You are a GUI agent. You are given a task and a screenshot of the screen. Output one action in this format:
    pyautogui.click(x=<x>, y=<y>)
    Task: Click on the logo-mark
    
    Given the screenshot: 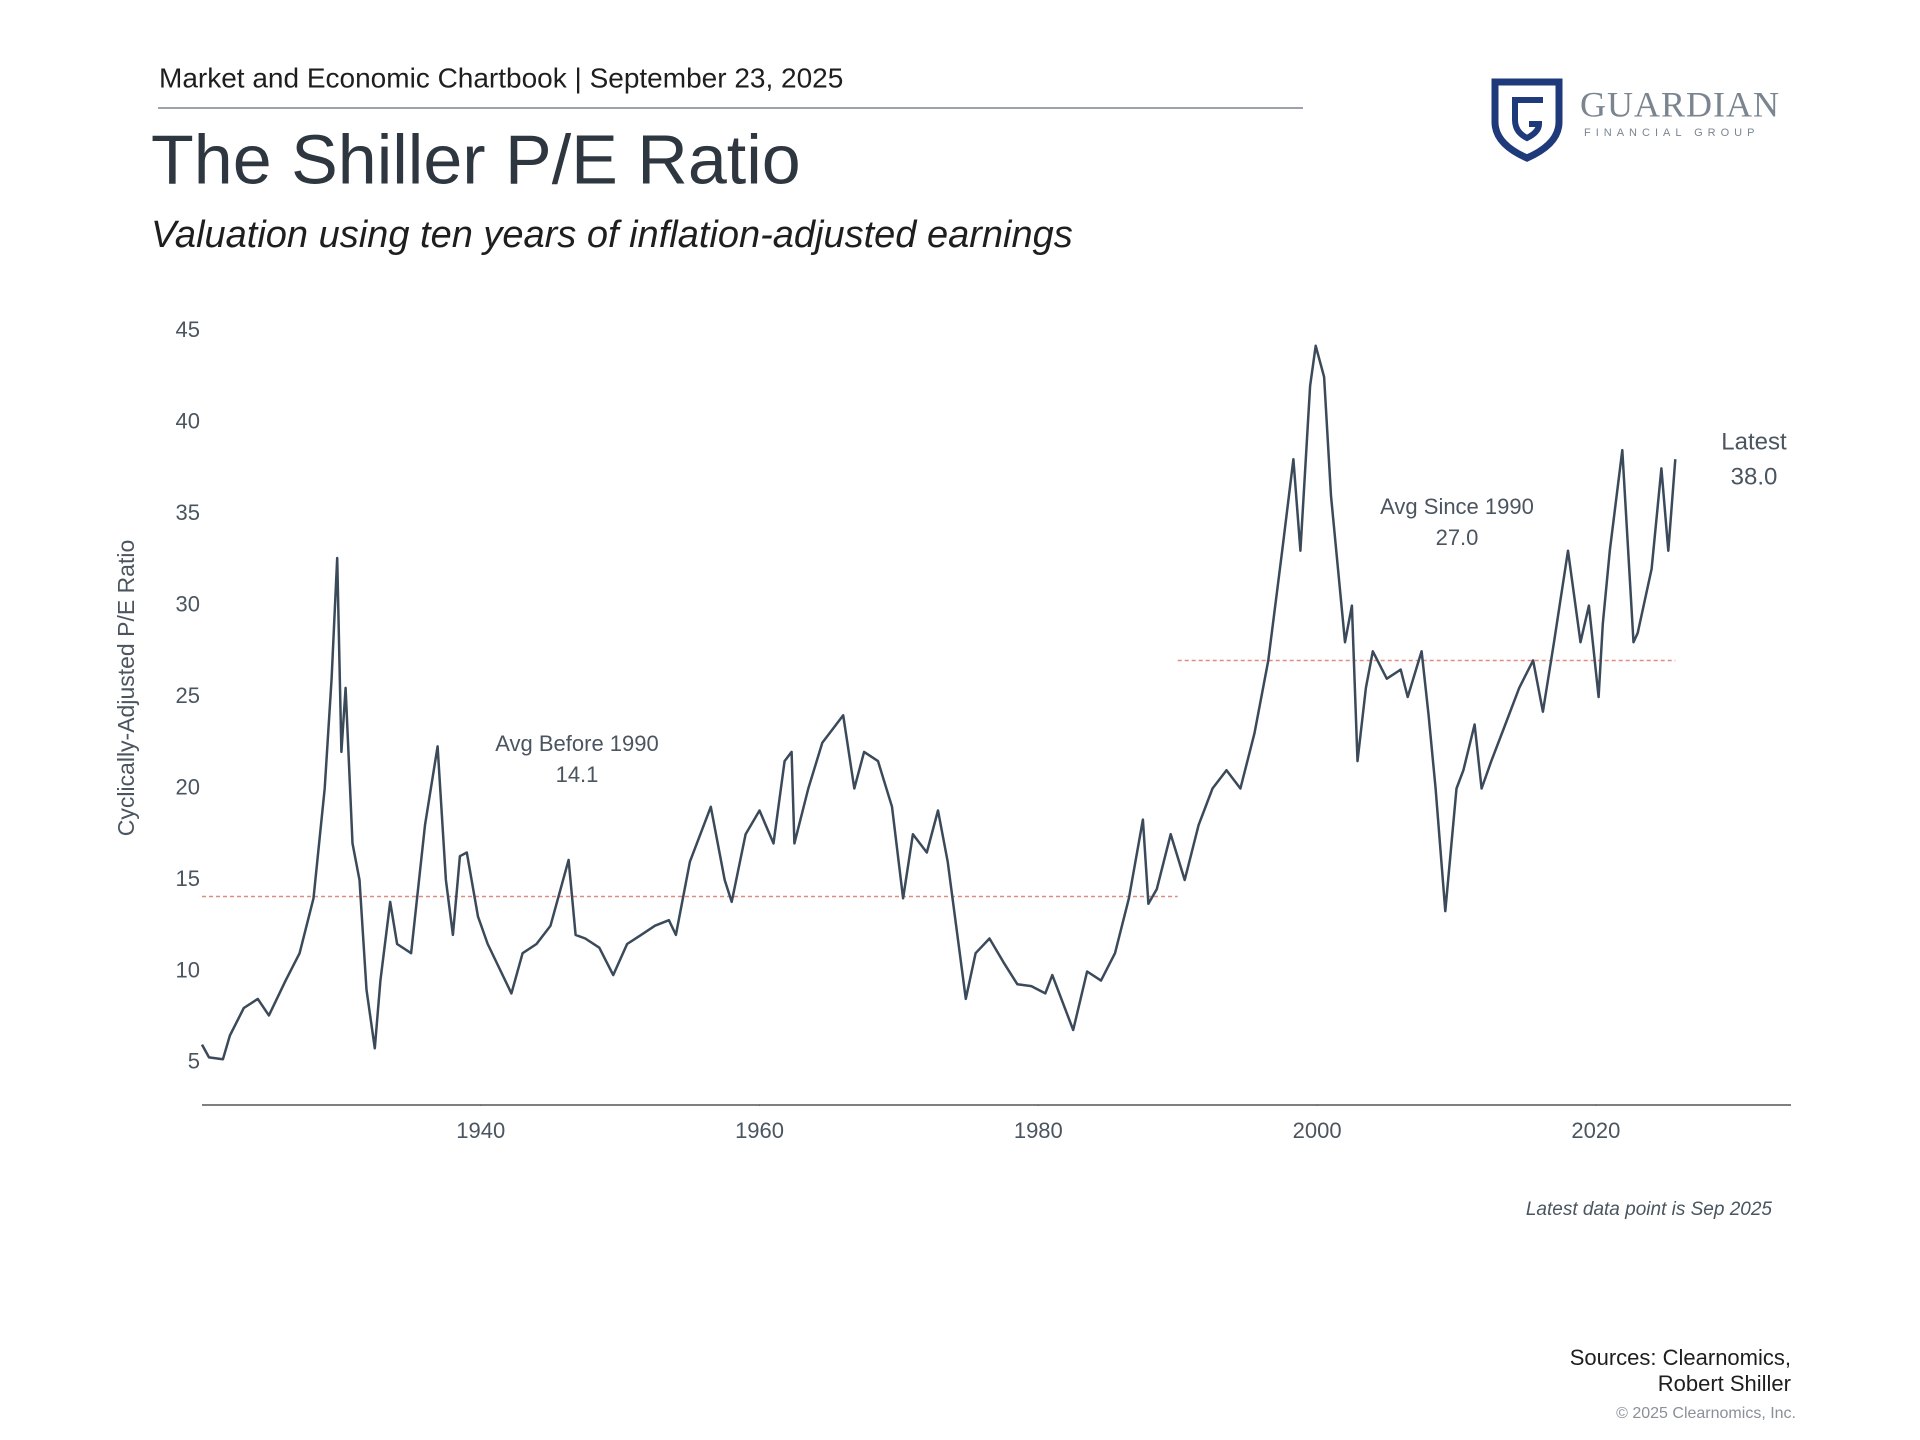 What is the action you would take?
    pyautogui.click(x=1527, y=119)
    